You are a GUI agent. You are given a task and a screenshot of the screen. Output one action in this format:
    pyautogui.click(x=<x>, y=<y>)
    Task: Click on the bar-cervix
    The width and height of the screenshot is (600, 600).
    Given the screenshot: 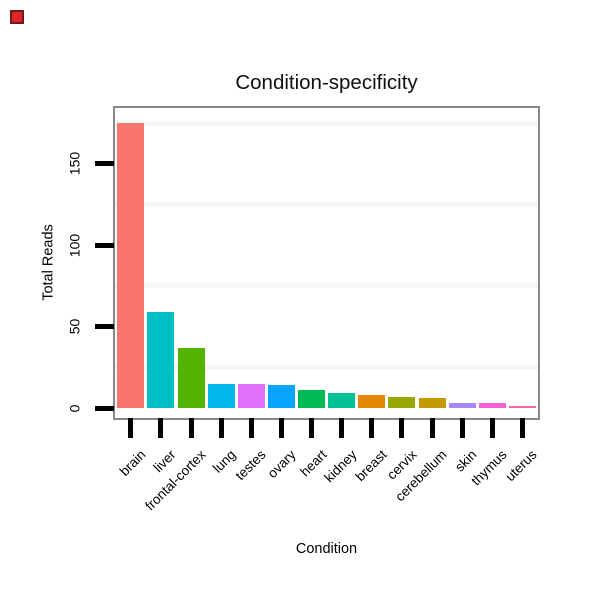 What is the action you would take?
    pyautogui.click(x=402, y=402)
    